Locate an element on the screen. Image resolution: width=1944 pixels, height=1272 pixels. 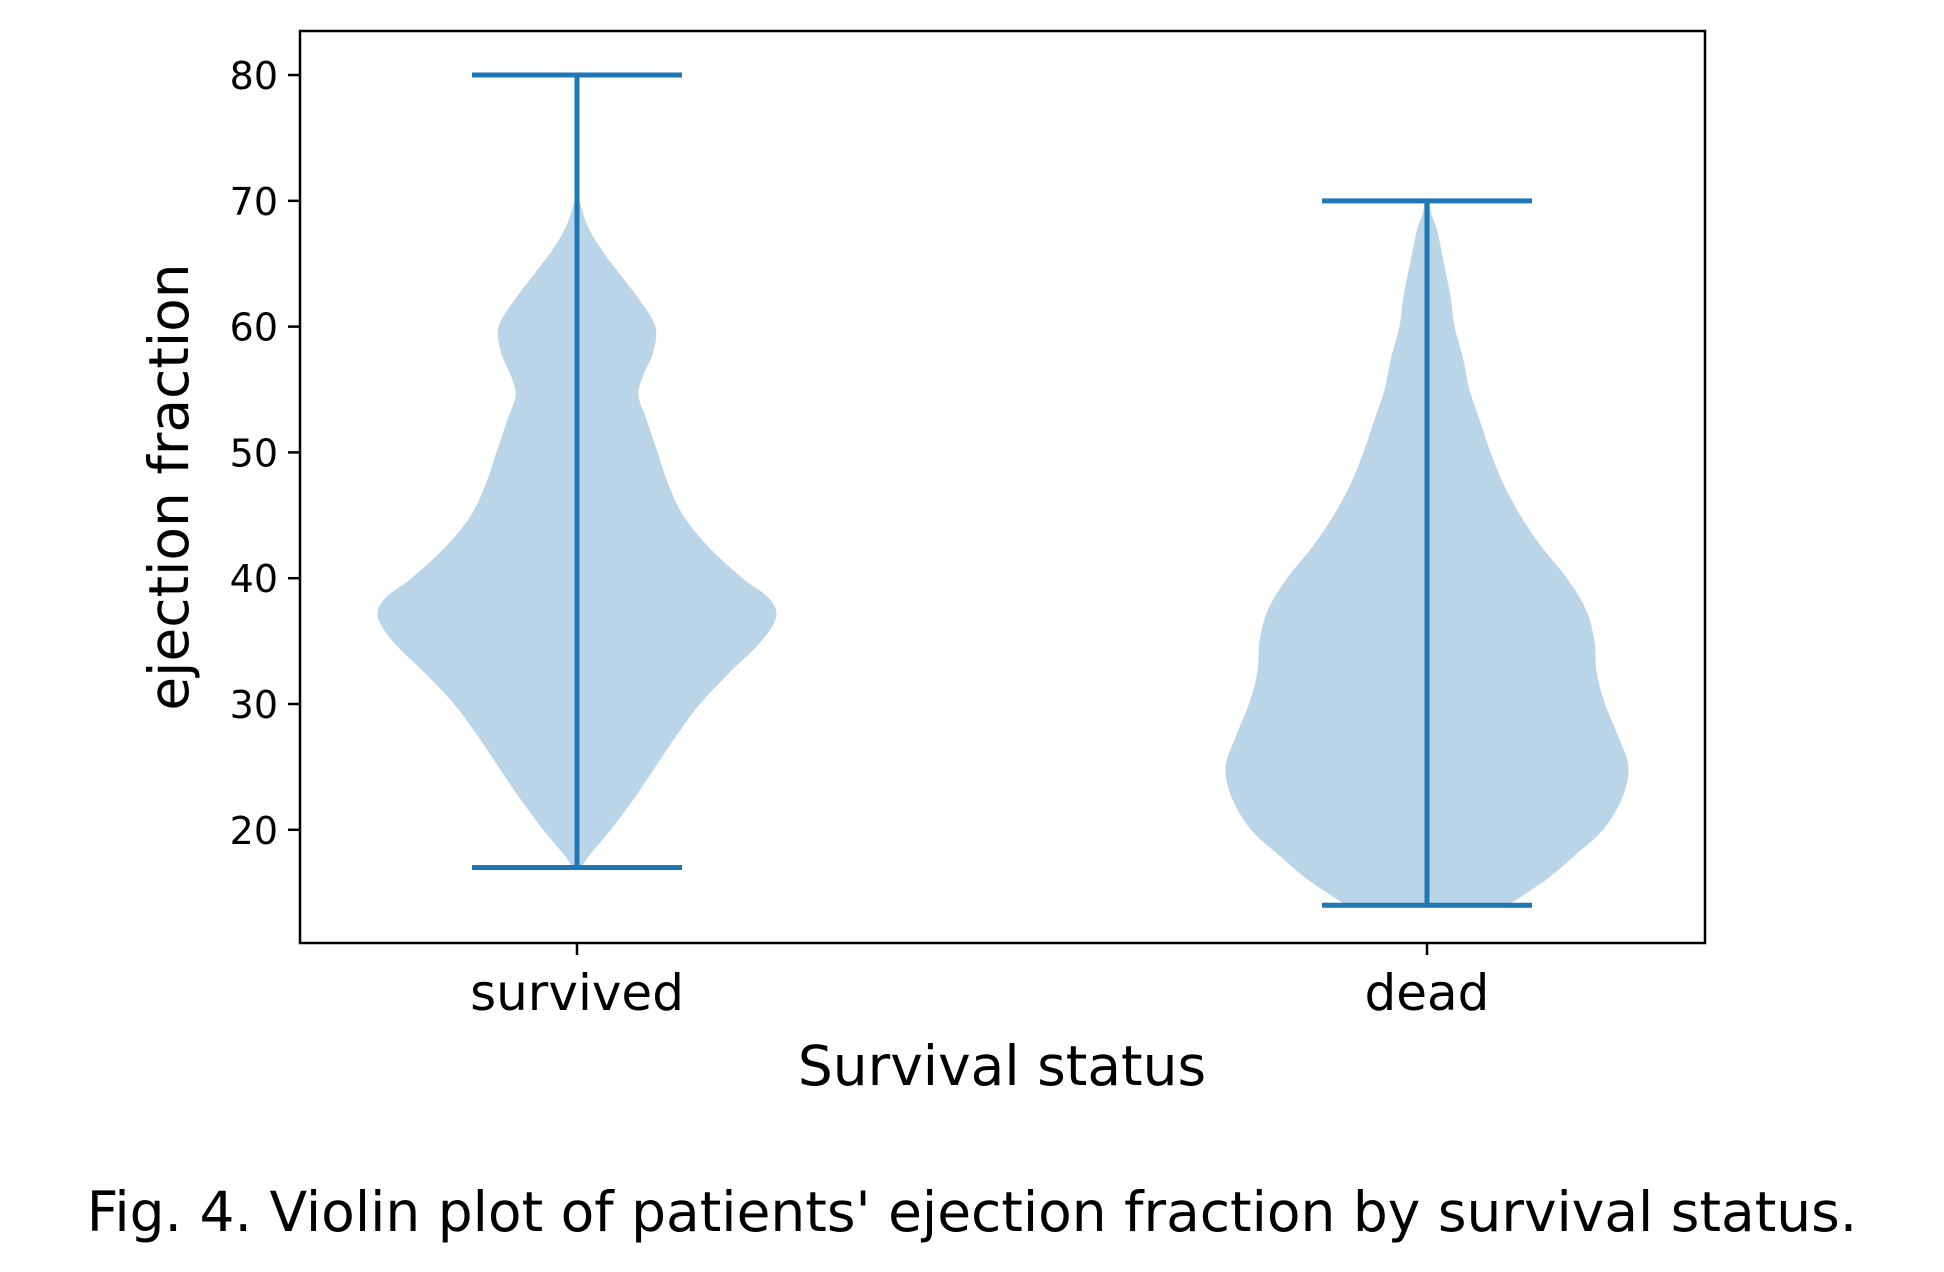
y-tick-label: 20 is located at coordinates (254, 831).